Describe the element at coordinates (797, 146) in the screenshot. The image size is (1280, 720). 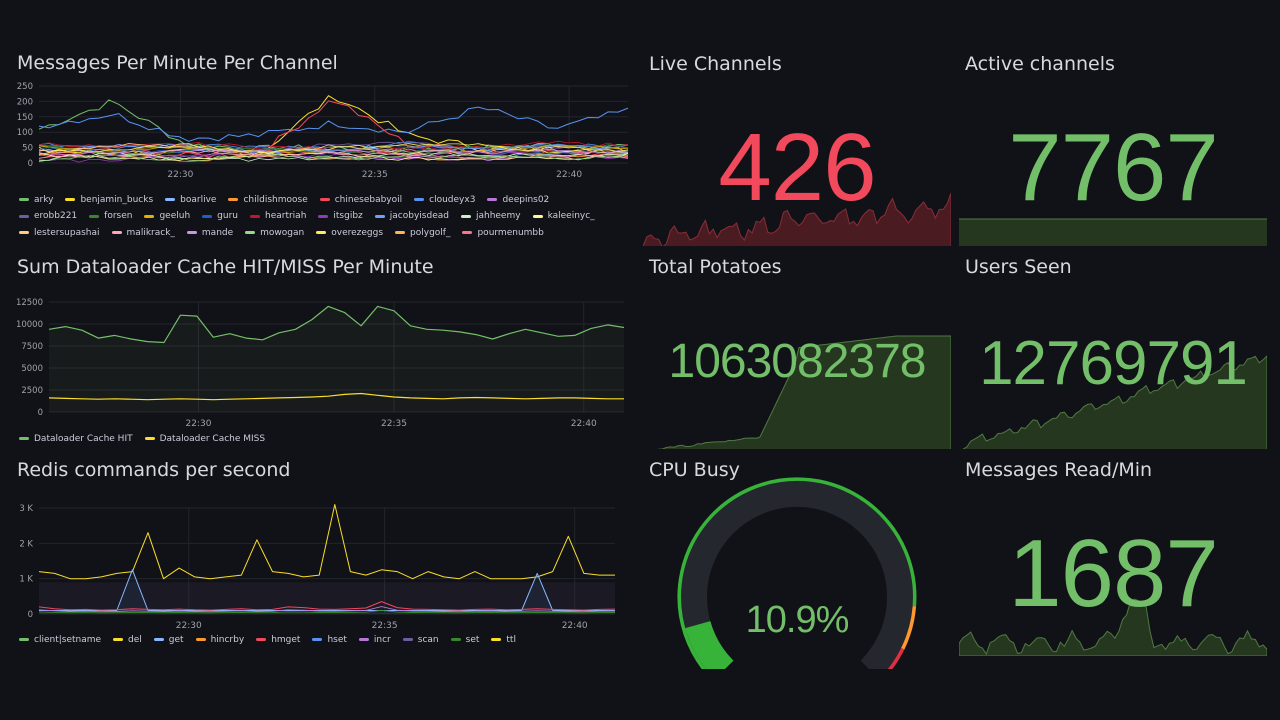
I see `live-channels-stat: Live Channels 426` at that location.